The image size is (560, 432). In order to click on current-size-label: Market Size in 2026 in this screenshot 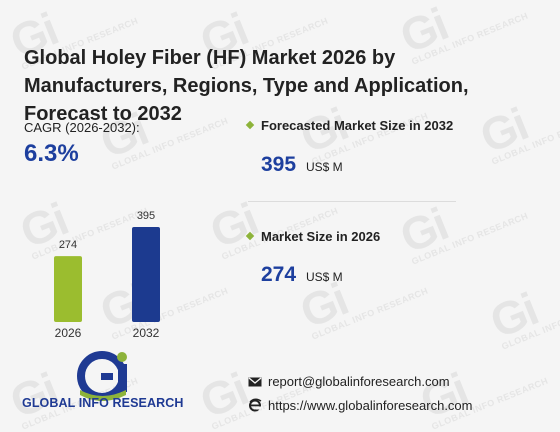, I will do `click(321, 236)`.